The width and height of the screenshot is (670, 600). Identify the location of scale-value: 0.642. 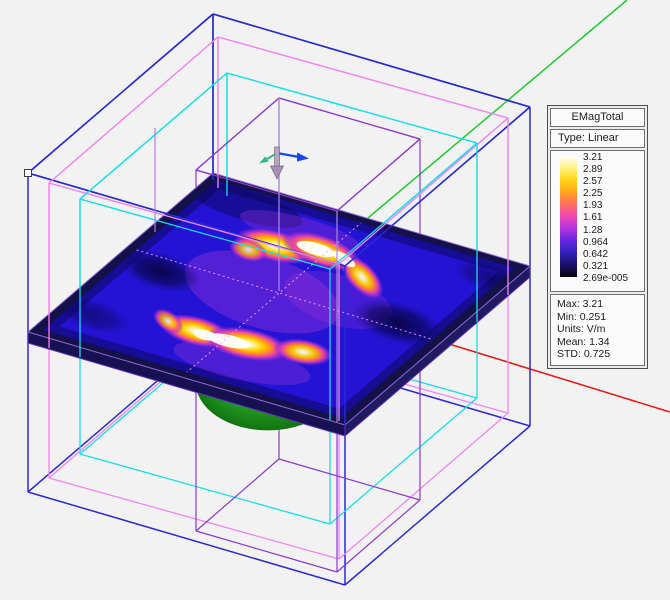
(596, 254).